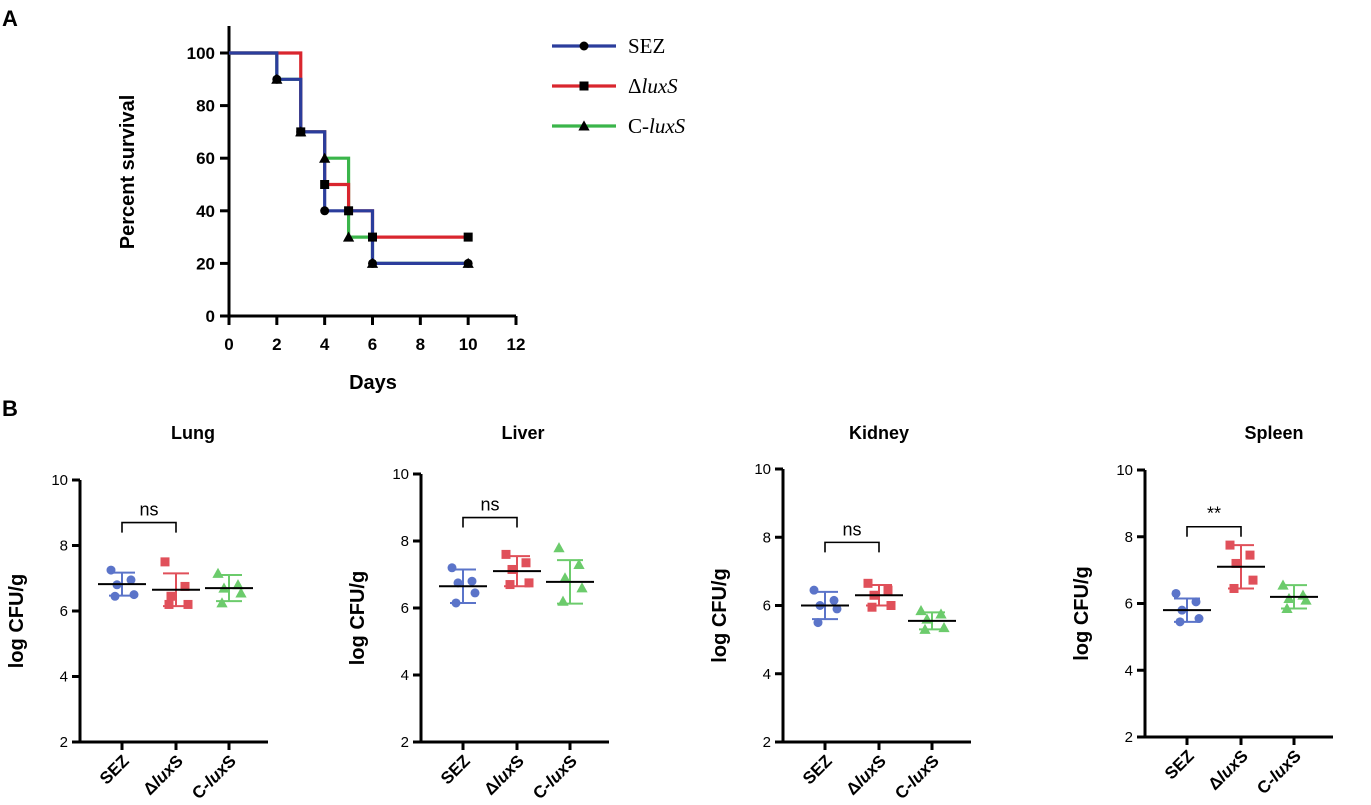  Describe the element at coordinates (325, 344) in the screenshot. I see `x-tick-label: 4` at that location.